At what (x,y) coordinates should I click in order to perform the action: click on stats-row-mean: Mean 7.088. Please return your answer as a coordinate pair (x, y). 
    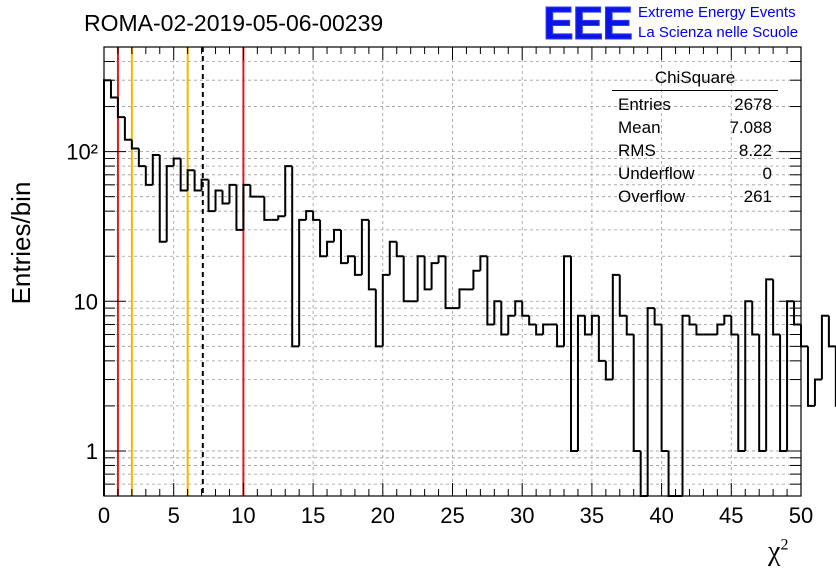
    Looking at the image, I should click on (695, 127).